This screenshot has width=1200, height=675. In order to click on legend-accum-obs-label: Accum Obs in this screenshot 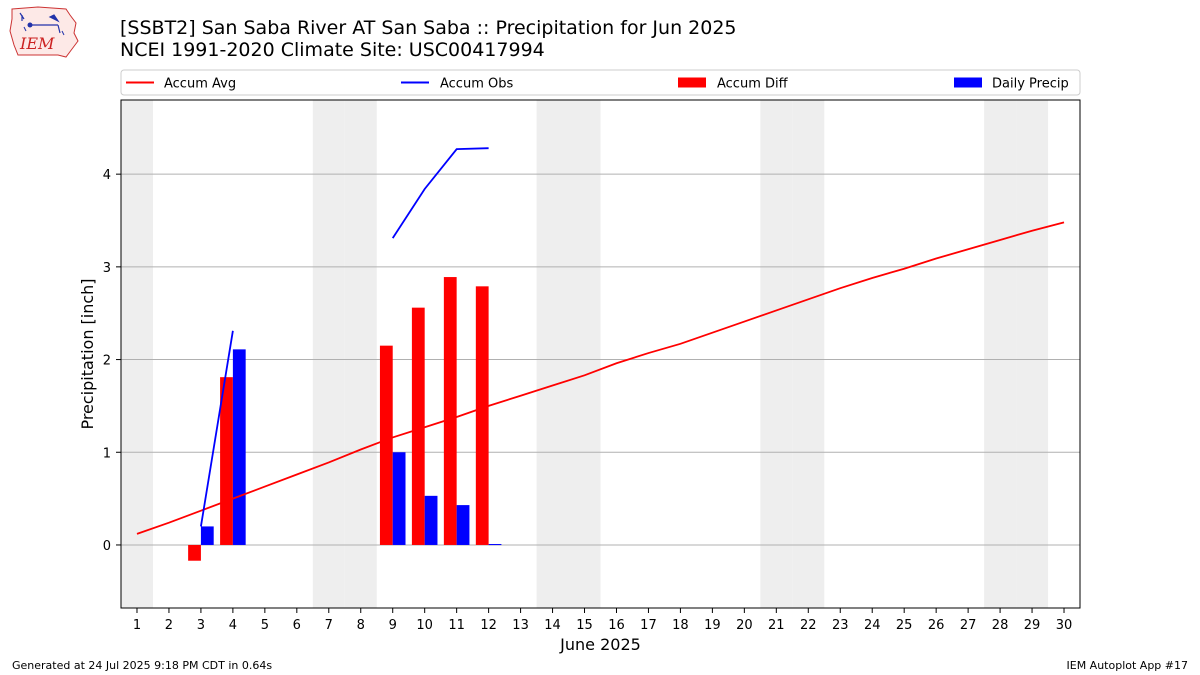, I will do `click(476, 84)`.